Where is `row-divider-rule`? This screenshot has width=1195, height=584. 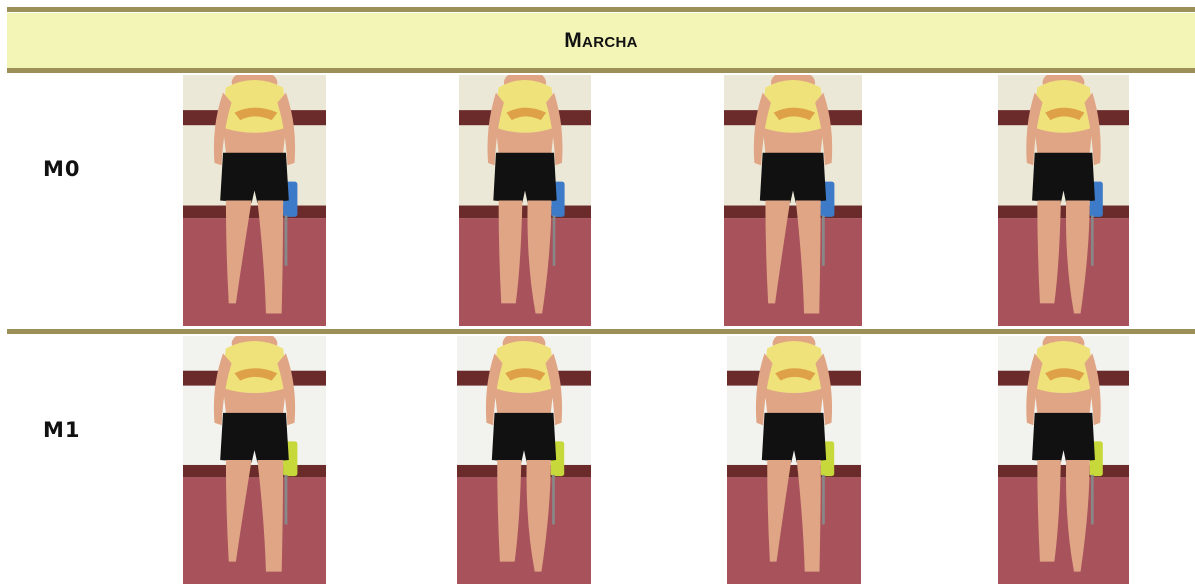 row-divider-rule is located at coordinates (601, 331).